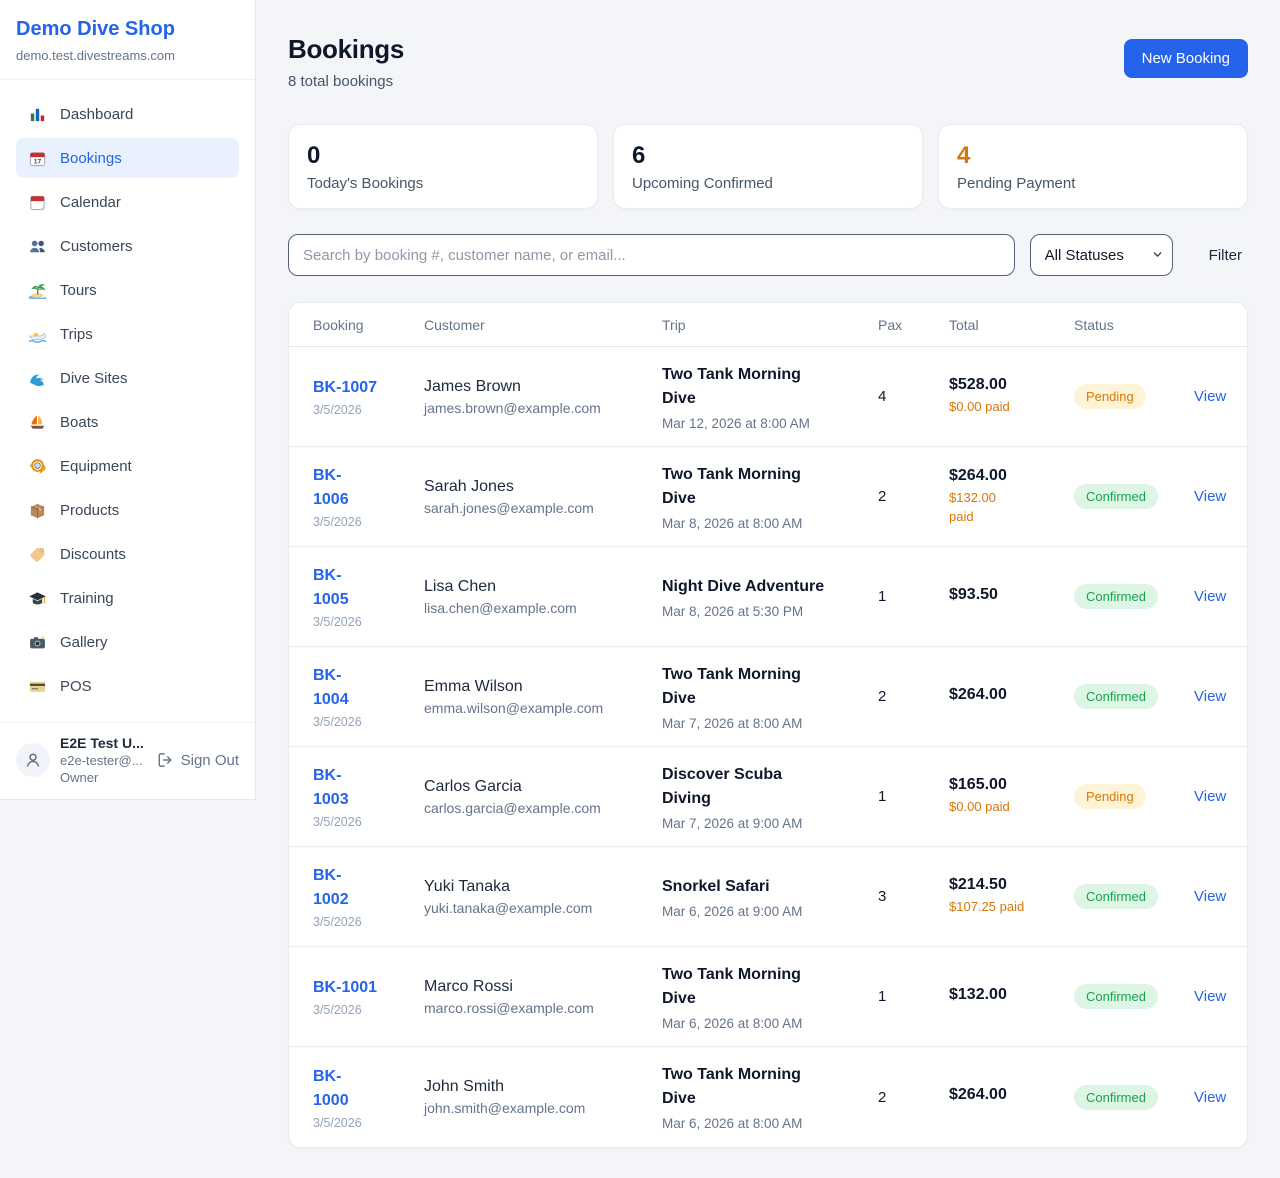  What do you see at coordinates (651, 255) in the screenshot?
I see `search-input` at bounding box center [651, 255].